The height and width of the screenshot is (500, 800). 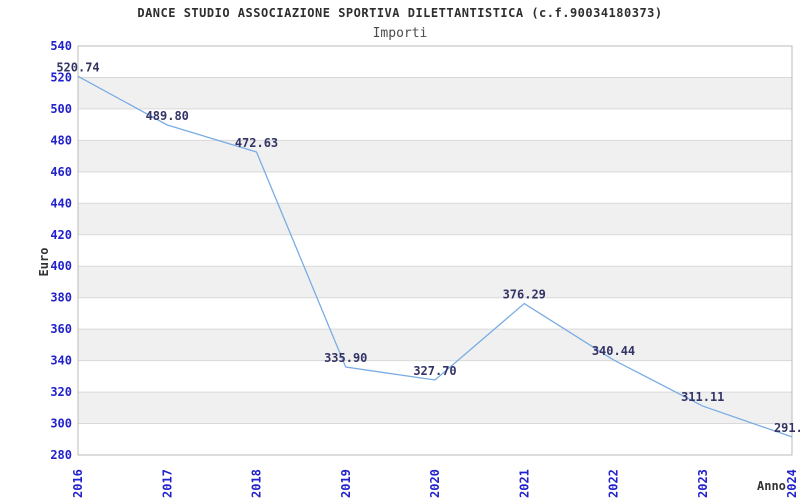 What do you see at coordinates (61, 172) in the screenshot?
I see `y-tick-label: 460` at bounding box center [61, 172].